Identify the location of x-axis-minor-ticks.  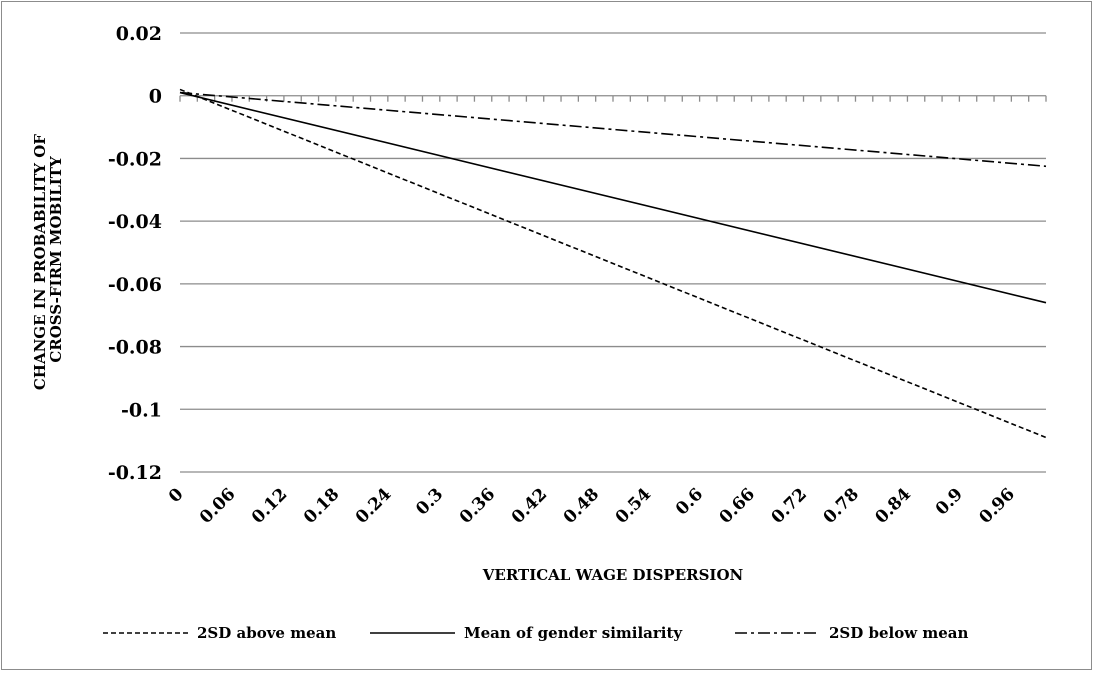
(613, 98).